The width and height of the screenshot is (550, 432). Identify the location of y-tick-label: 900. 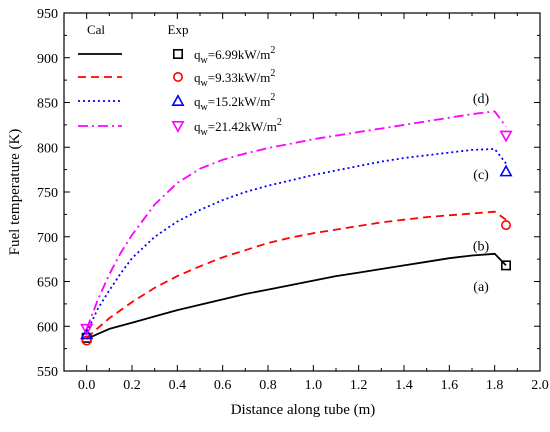
(47, 59).